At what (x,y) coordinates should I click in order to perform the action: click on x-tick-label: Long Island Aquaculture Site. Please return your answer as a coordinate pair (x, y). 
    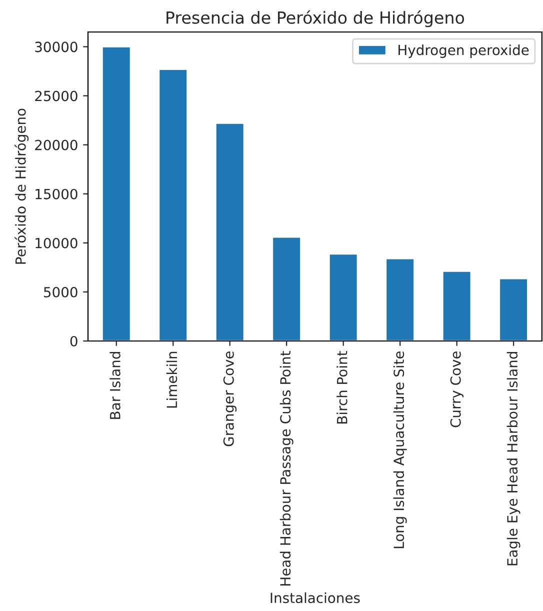
    Looking at the image, I should click on (400, 449).